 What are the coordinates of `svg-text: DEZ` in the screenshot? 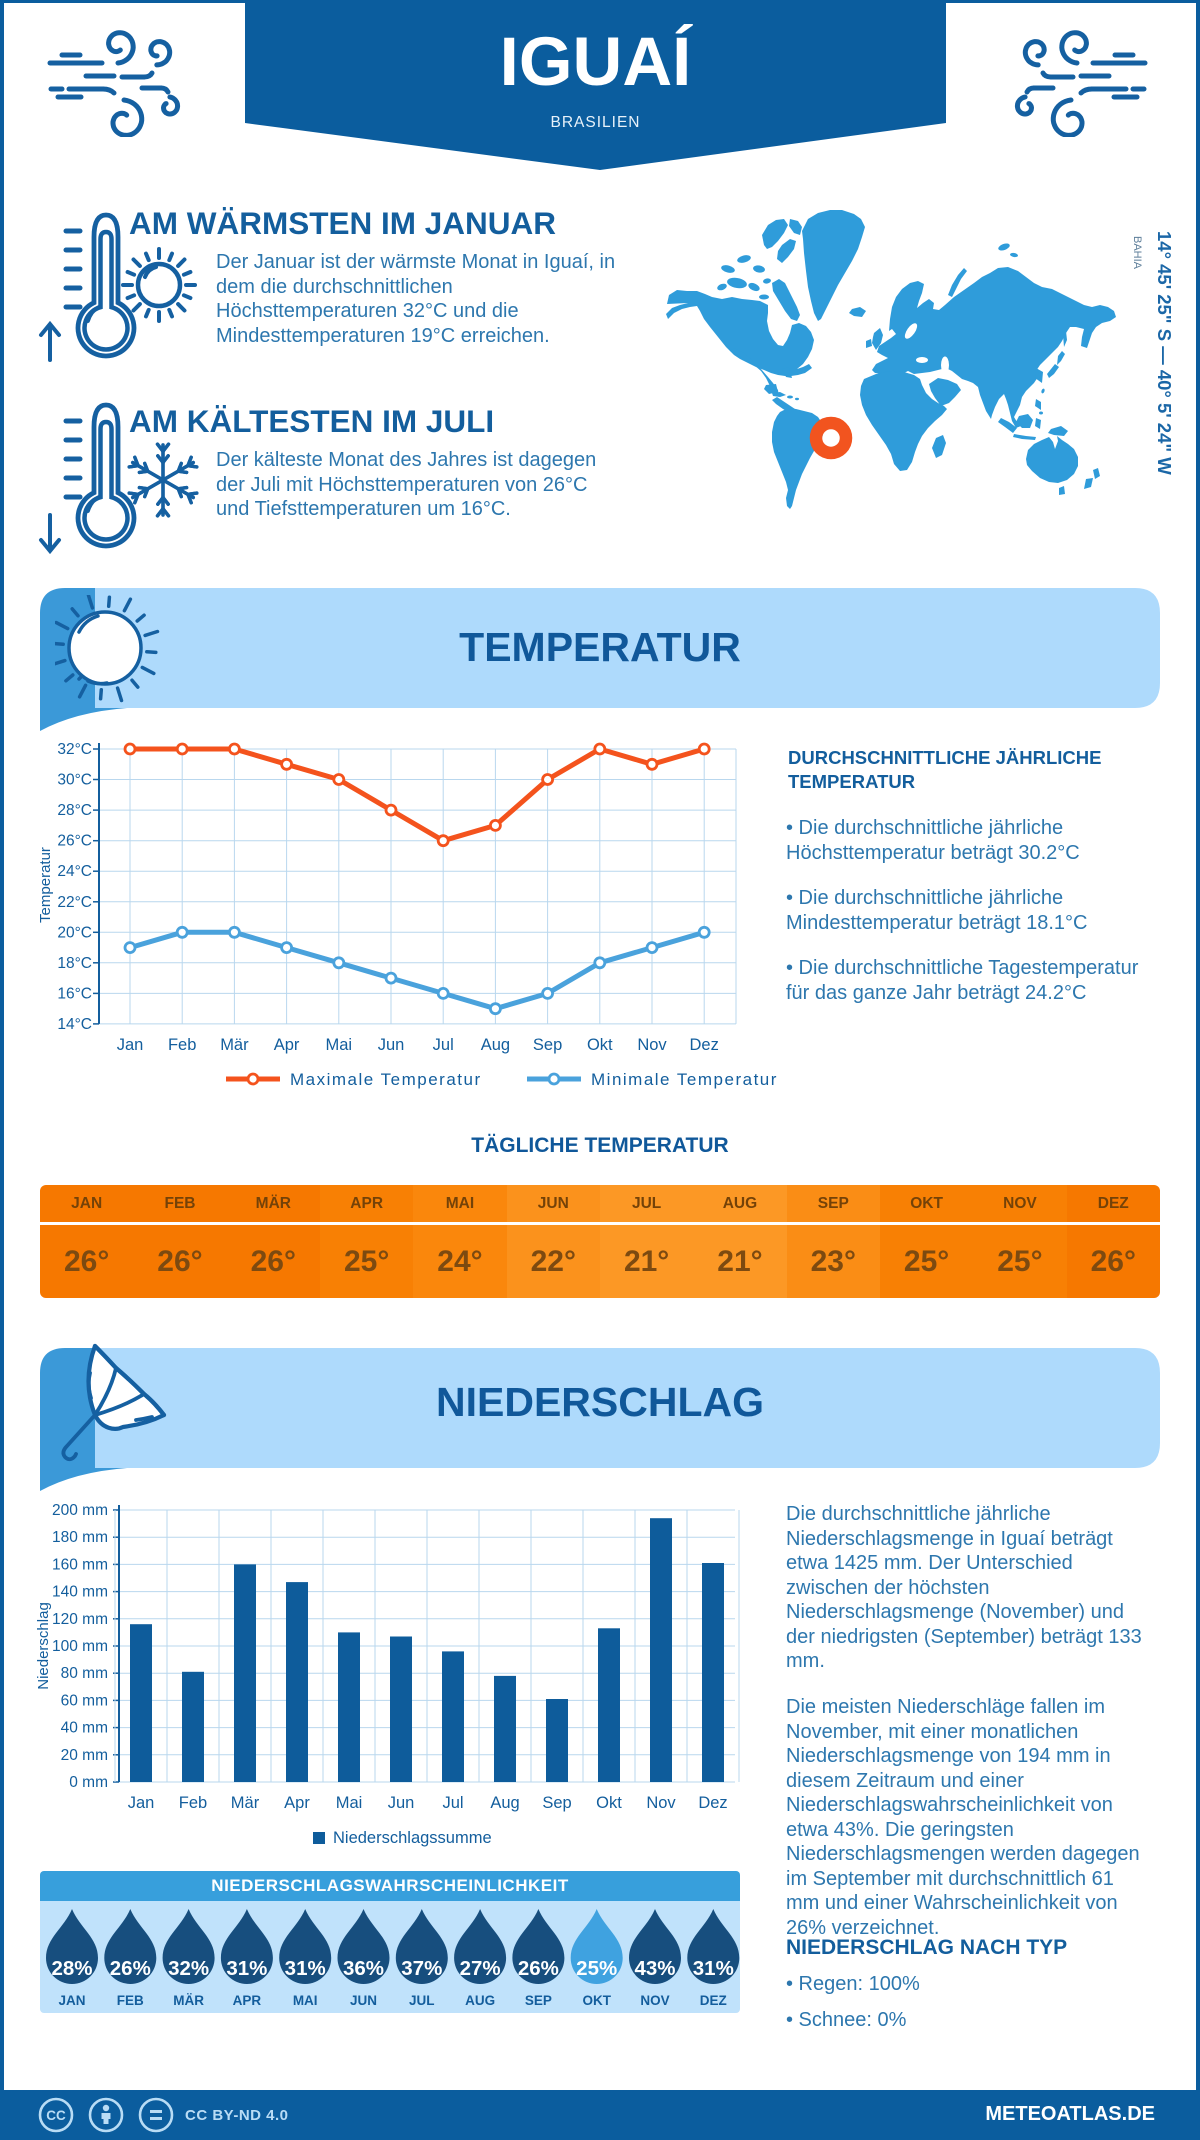 It's located at (713, 2000).